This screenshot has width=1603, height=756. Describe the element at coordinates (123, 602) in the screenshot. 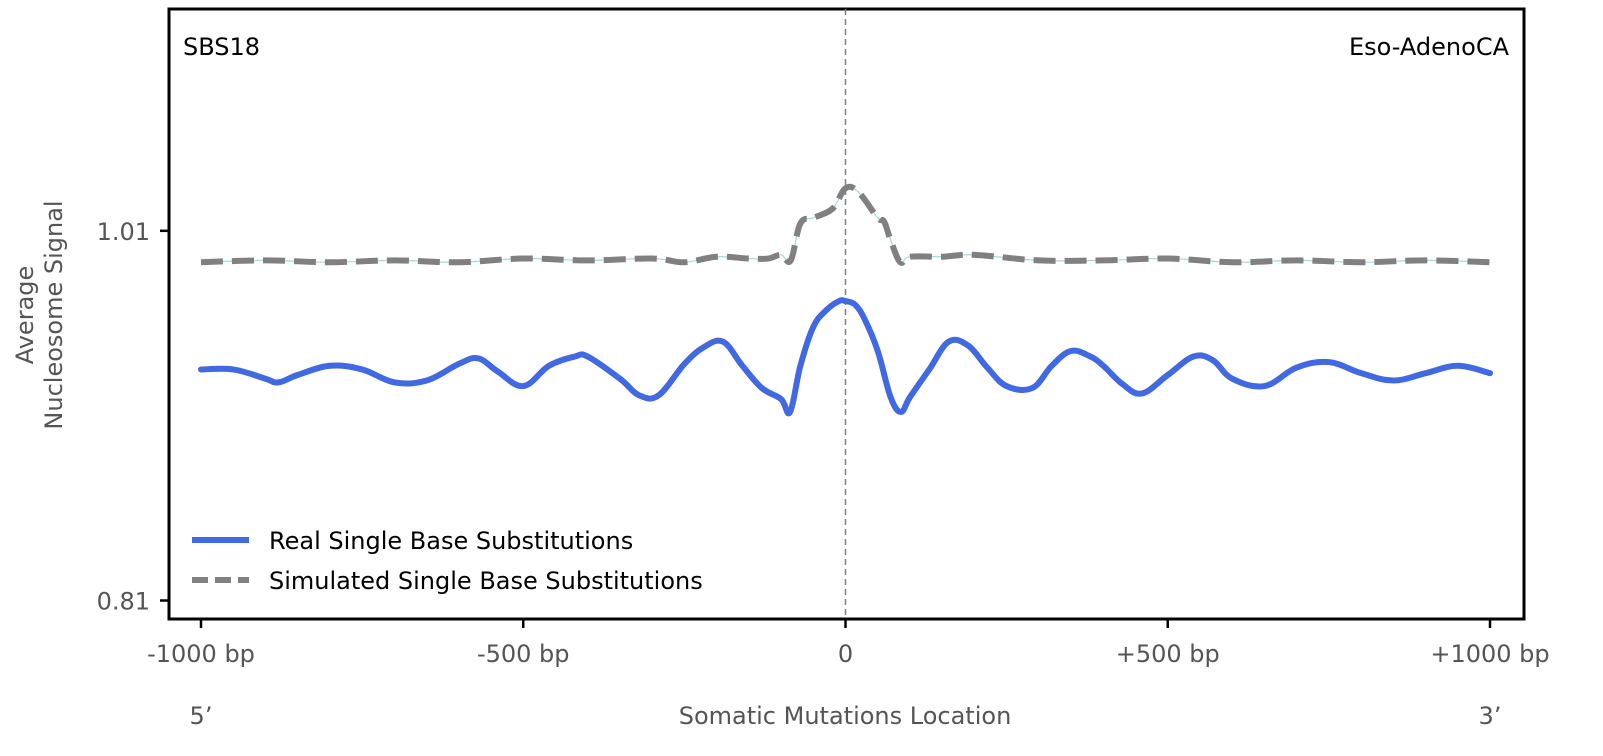

I see `y-tick-label: 0.81` at that location.